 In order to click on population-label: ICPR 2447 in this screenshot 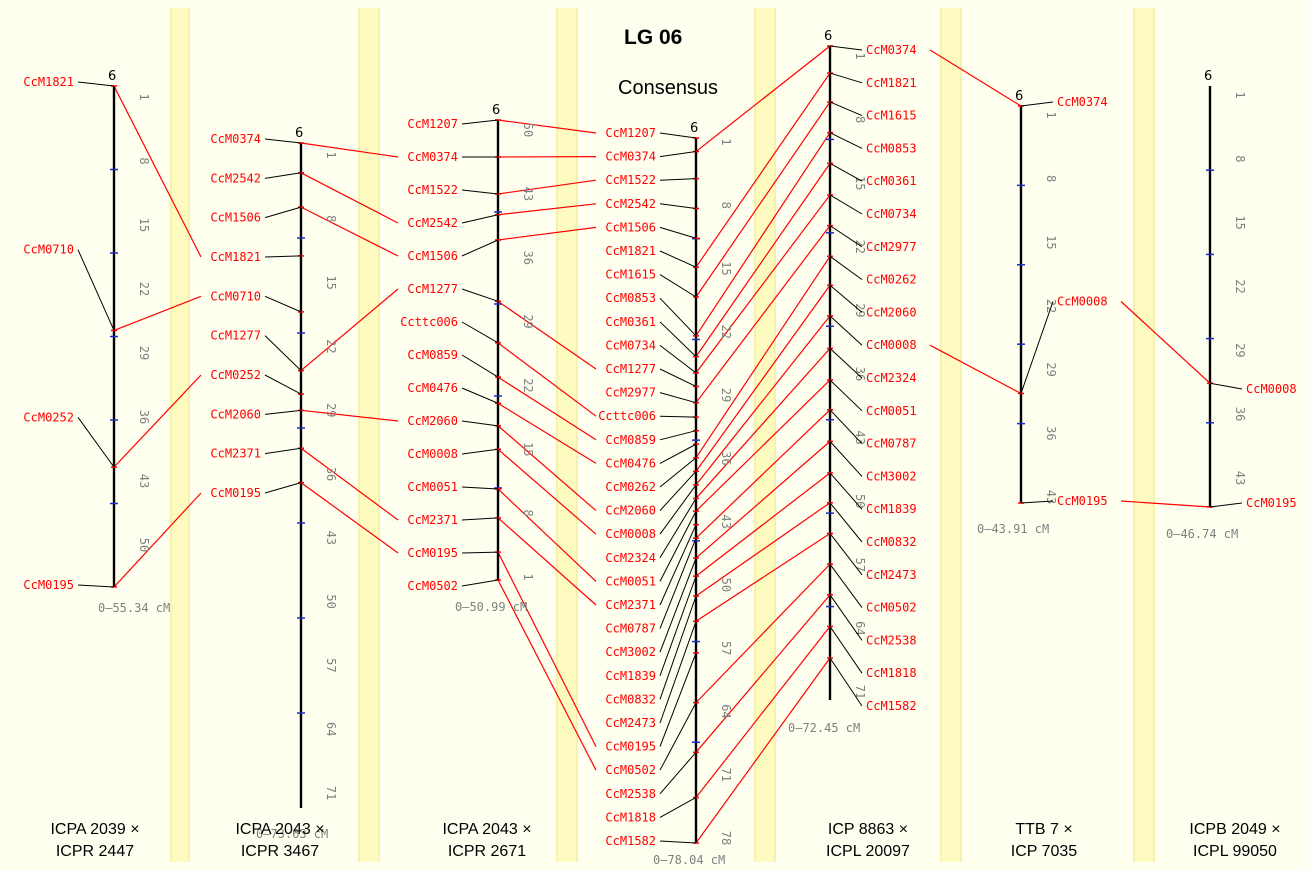, I will do `click(95, 851)`.